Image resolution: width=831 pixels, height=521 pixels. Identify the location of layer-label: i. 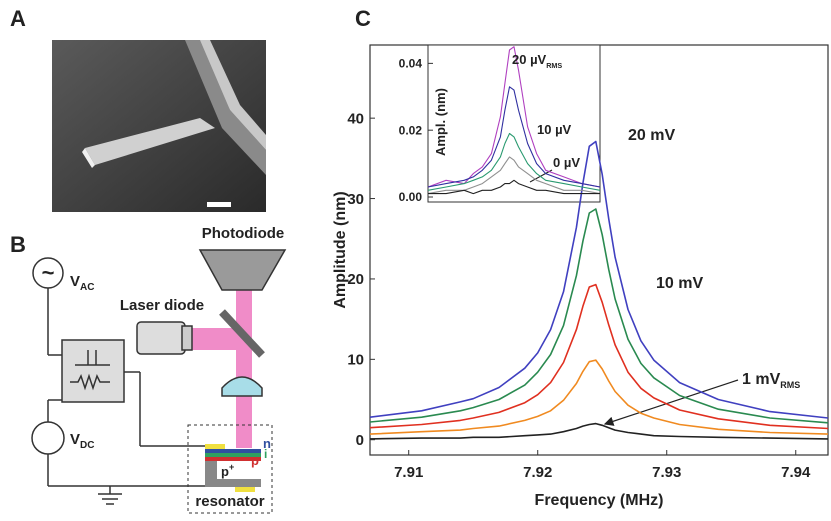
(265, 454).